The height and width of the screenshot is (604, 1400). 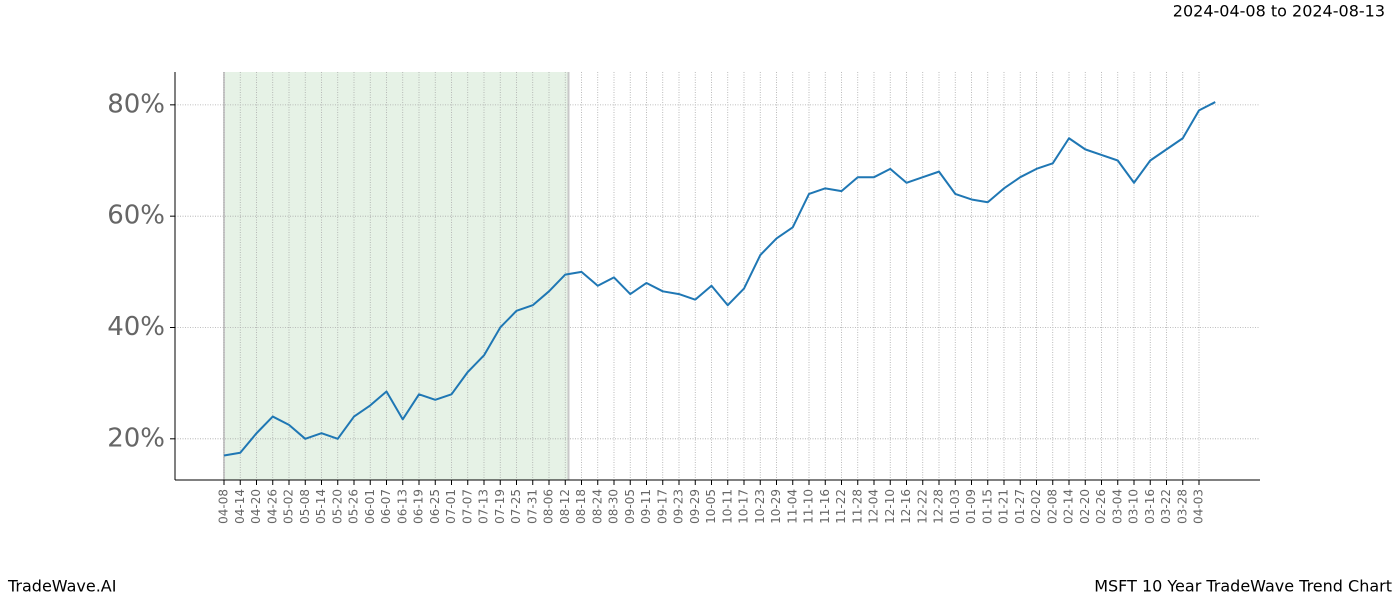 What do you see at coordinates (841, 506) in the screenshot?
I see `x-tick-label: 11-22` at bounding box center [841, 506].